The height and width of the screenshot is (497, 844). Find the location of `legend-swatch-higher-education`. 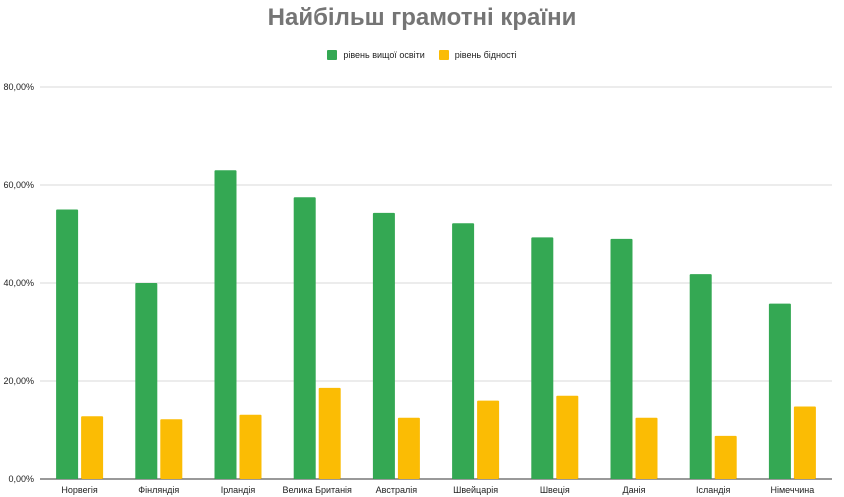

legend-swatch-higher-education is located at coordinates (332, 55).